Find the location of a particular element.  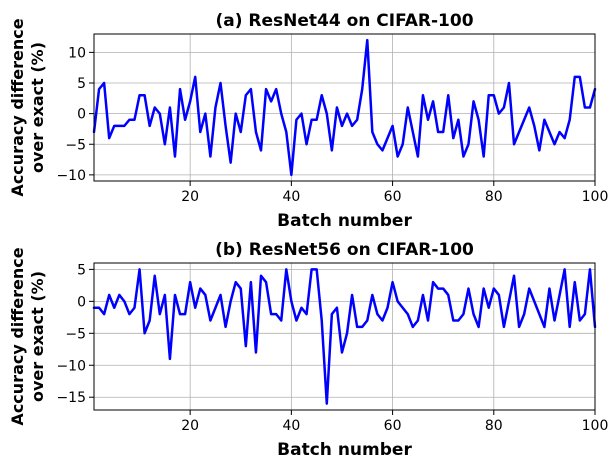

chart-title: (b) ResNet56 on CIFAR-100 is located at coordinates (344, 250).